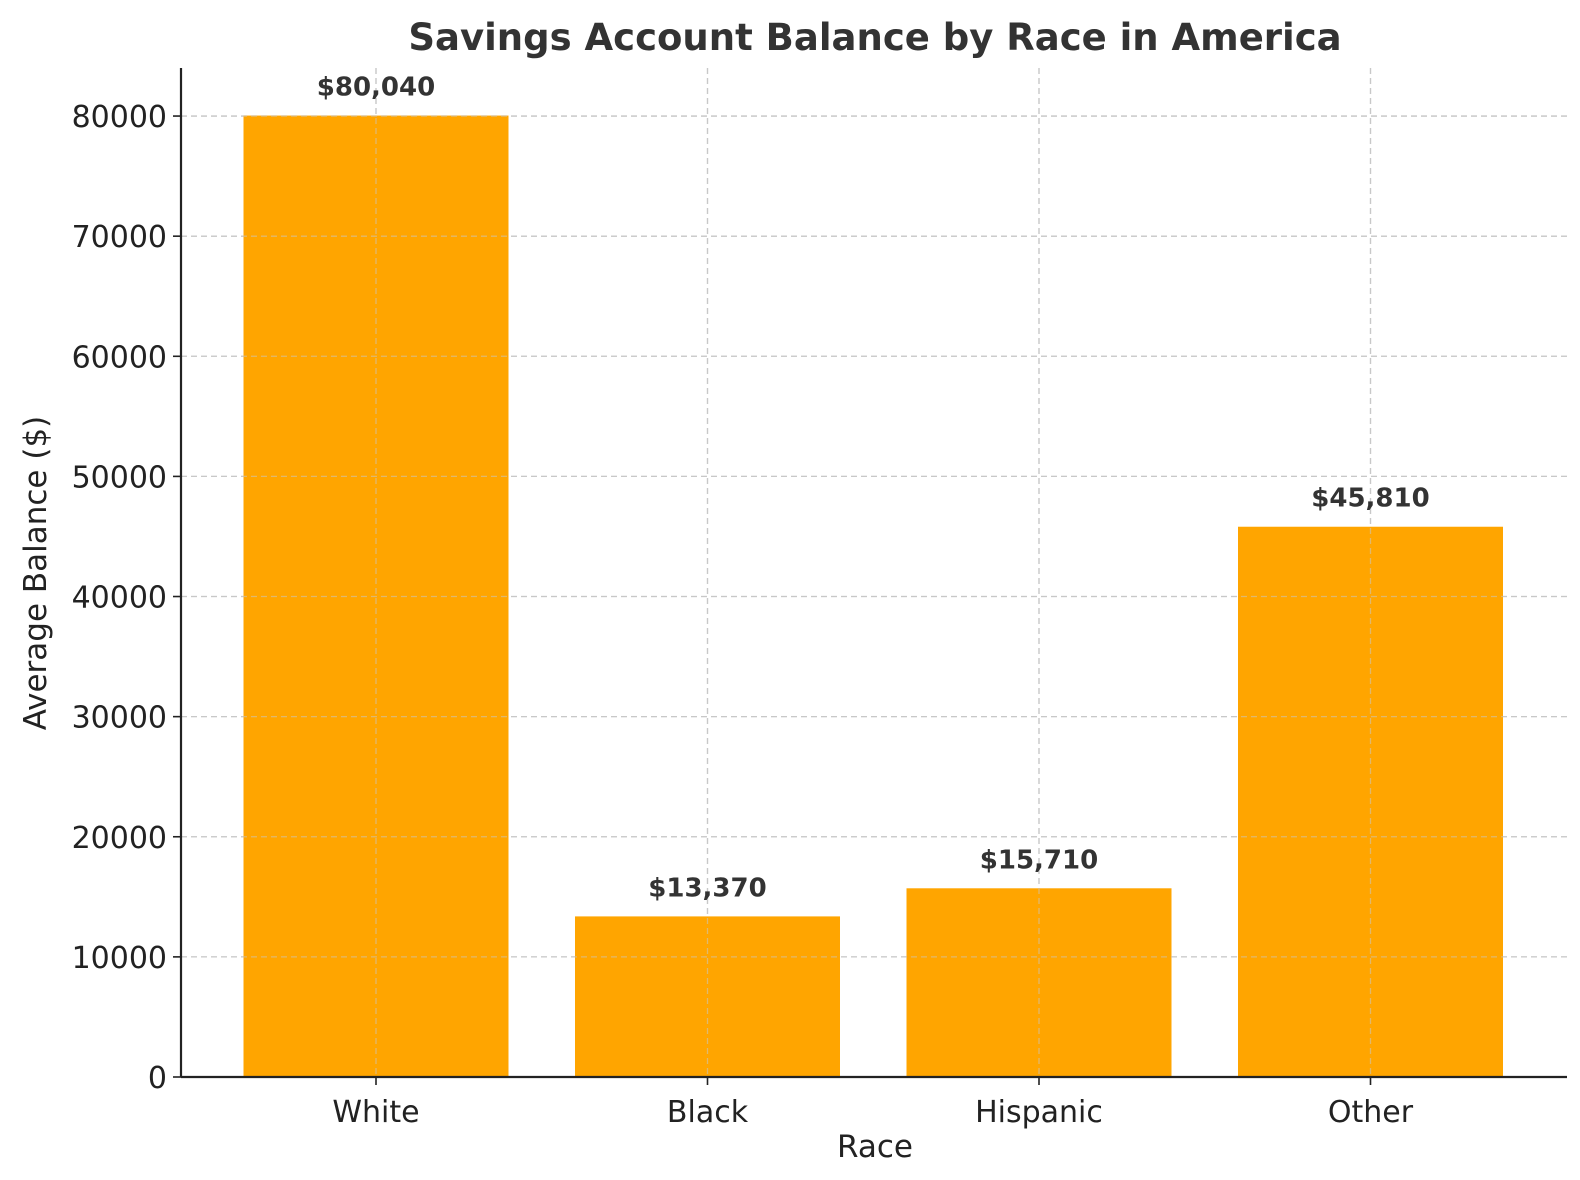  I want to click on y-tick-label: 0, so click(157, 1078).